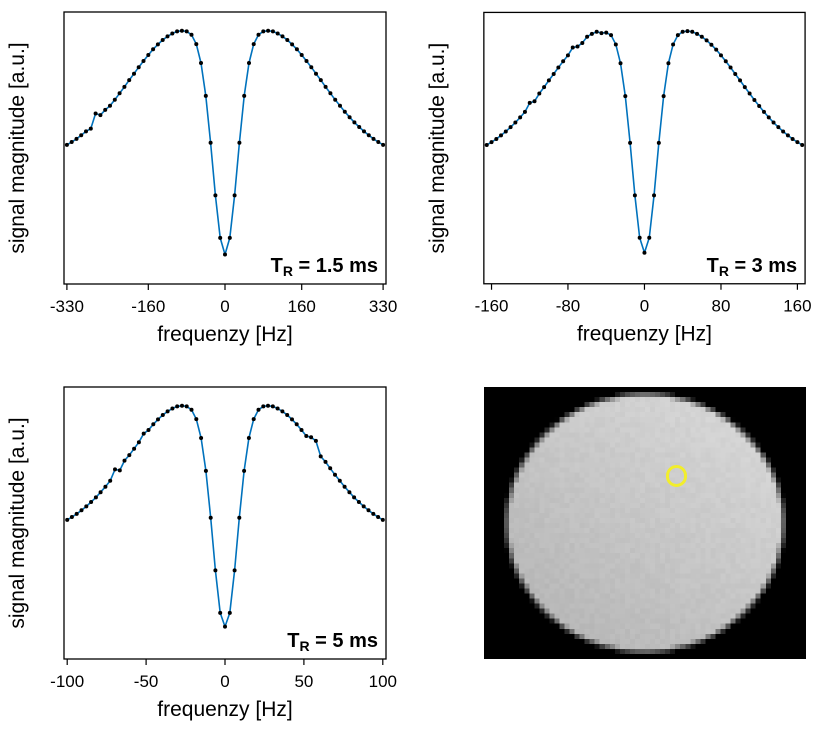 The image size is (839, 750). What do you see at coordinates (644, 142) in the screenshot?
I see `signal-profile-line` at bounding box center [644, 142].